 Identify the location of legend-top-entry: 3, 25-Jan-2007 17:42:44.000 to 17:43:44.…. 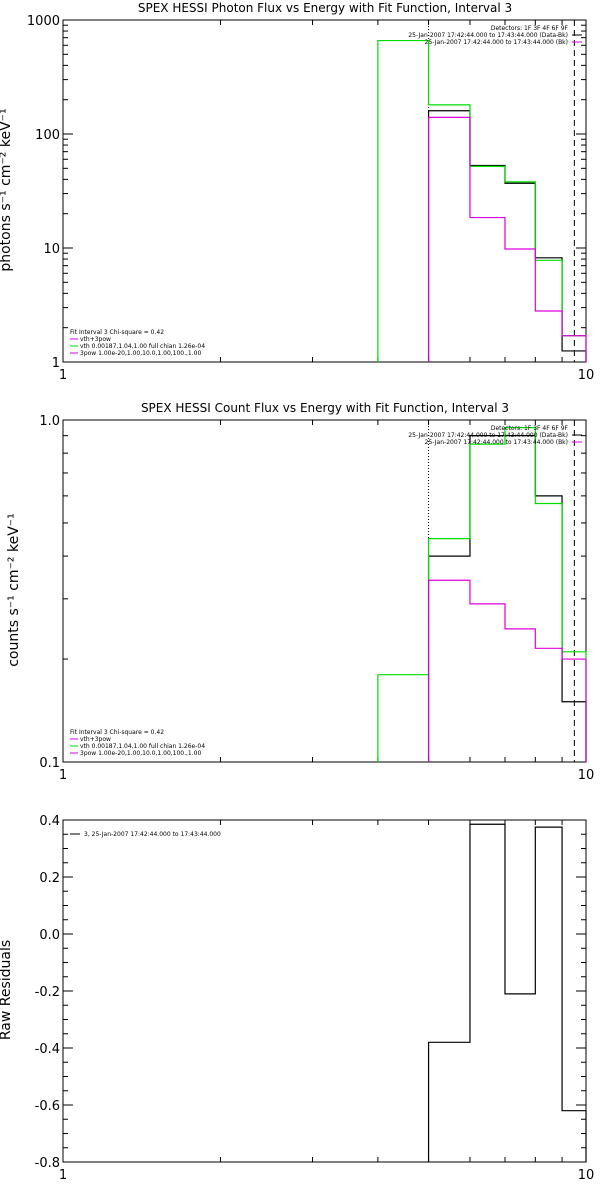
(152, 834).